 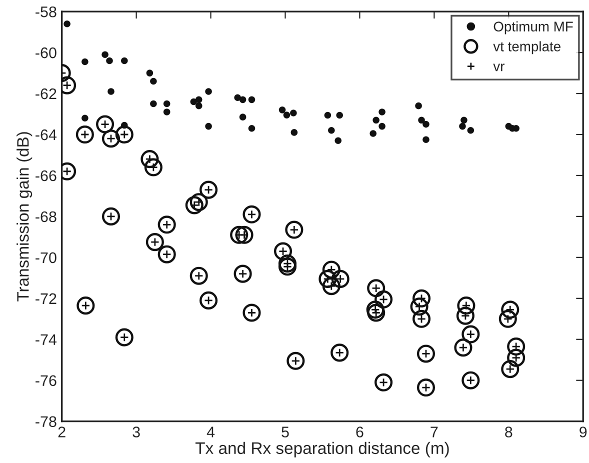 What do you see at coordinates (46, 258) in the screenshot?
I see `y-tick-label: -70` at bounding box center [46, 258].